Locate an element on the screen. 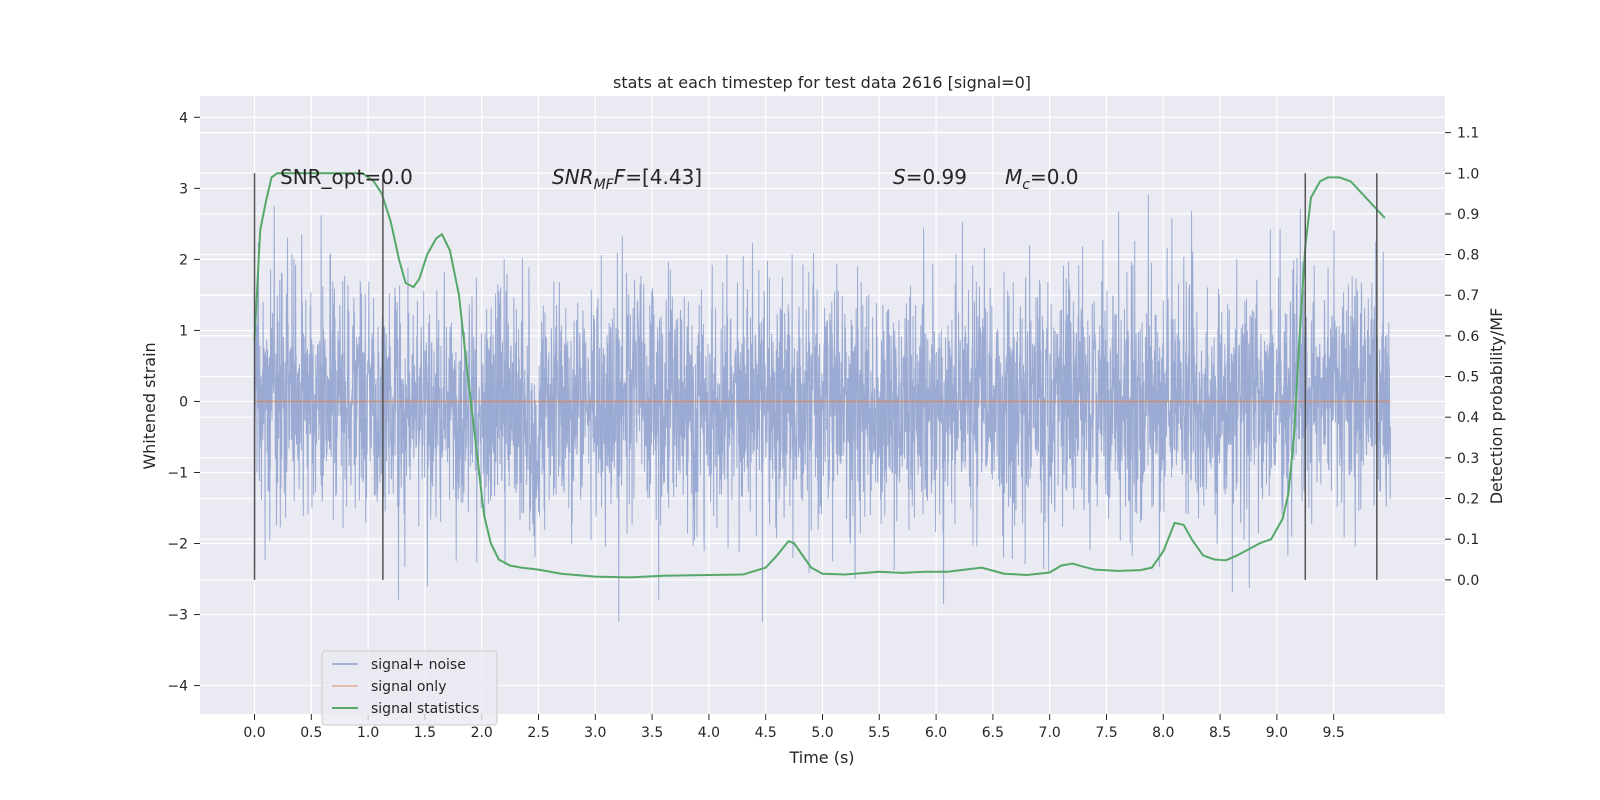 The width and height of the screenshot is (1600, 800). y-tick-label: −4 is located at coordinates (177, 687).